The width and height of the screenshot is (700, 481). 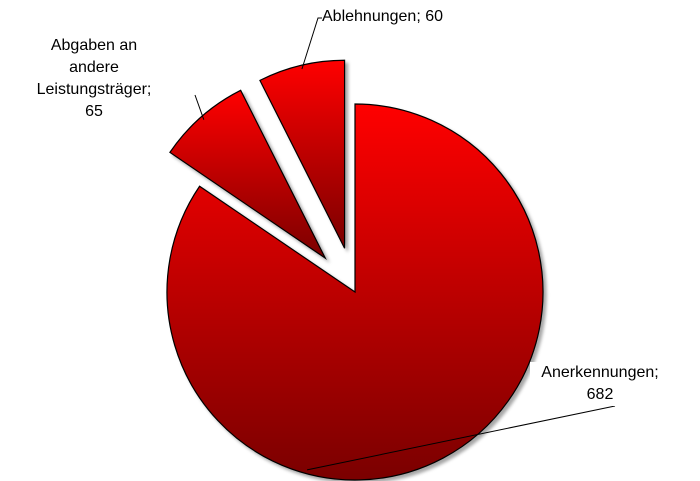 What do you see at coordinates (422, 17) in the screenshot?
I see `data-label: Ablehnungen; 60` at bounding box center [422, 17].